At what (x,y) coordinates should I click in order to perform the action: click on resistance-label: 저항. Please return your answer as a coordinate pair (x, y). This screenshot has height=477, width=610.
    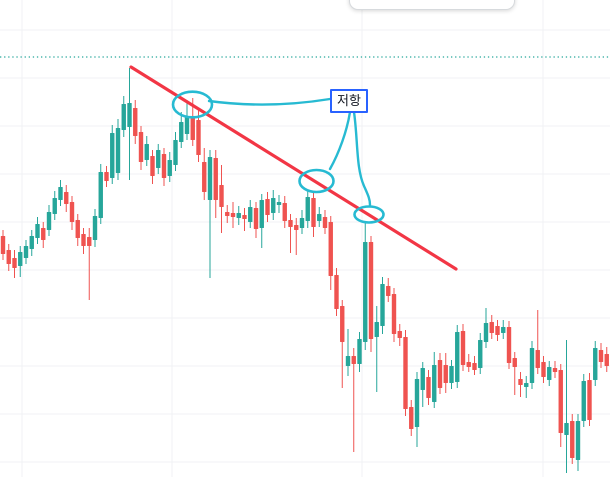
    Looking at the image, I should click on (349, 101).